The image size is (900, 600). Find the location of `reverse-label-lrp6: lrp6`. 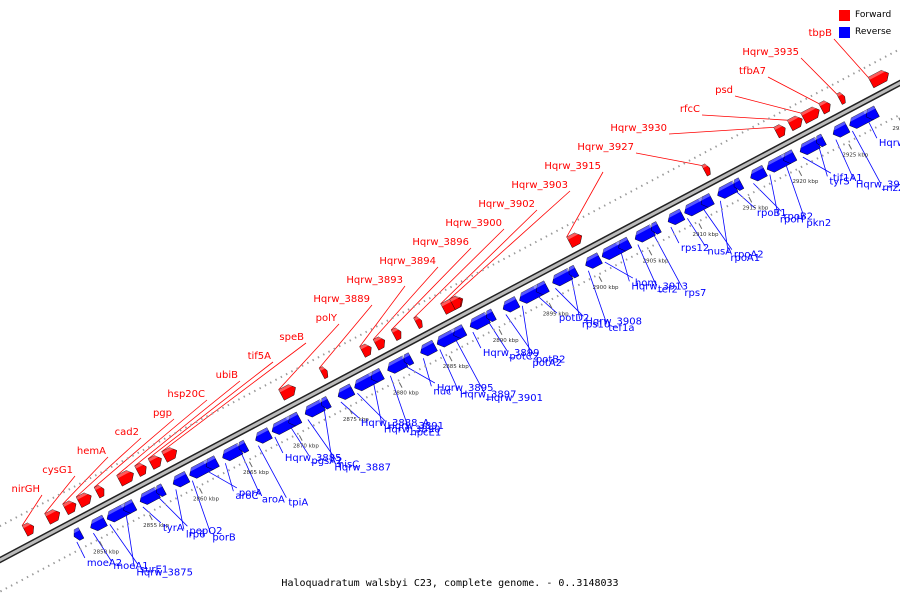

reverse-label-lrp6: lrp6 is located at coordinates (196, 534).